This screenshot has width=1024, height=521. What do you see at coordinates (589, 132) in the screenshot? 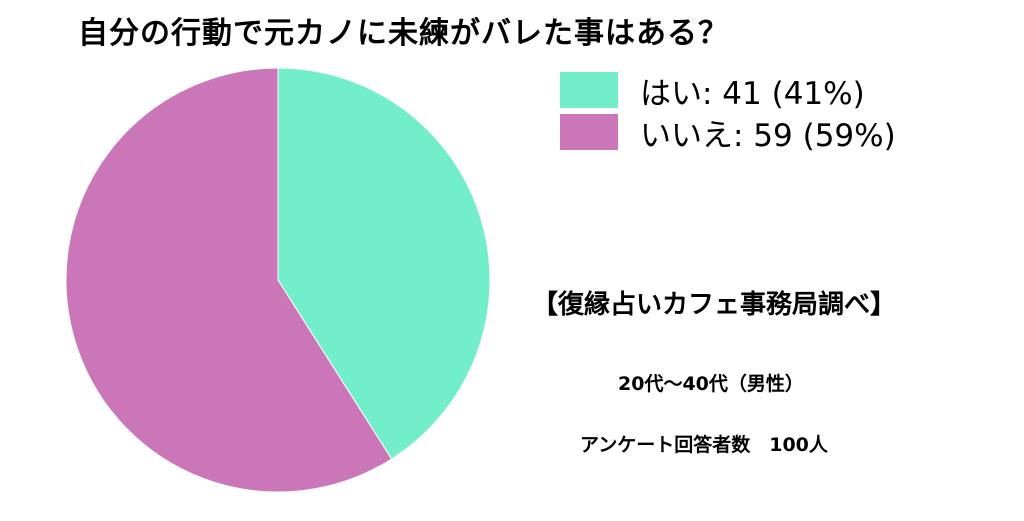
I see `legend-swatch-no` at bounding box center [589, 132].